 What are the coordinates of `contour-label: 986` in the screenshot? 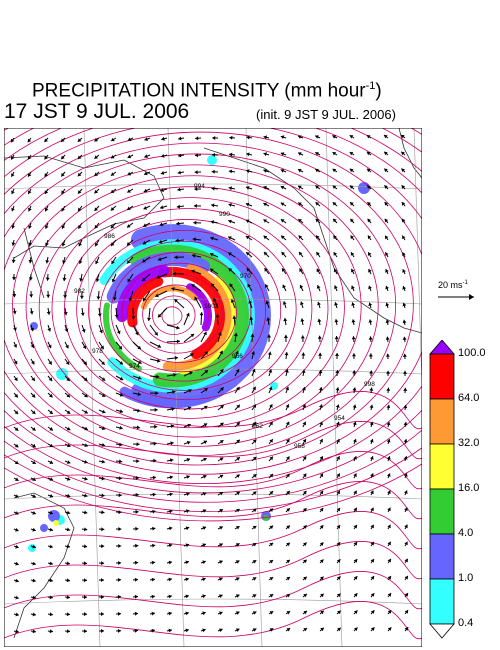 It's located at (109, 236).